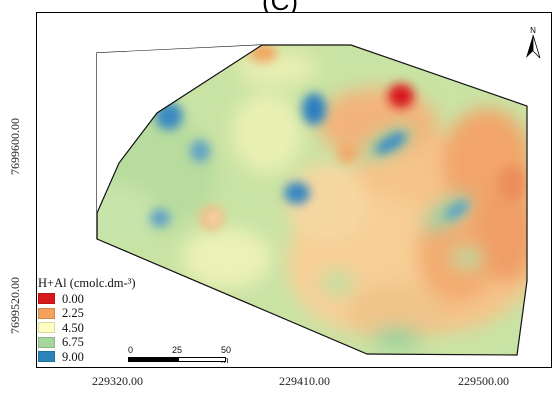  Describe the element at coordinates (73, 327) in the screenshot. I see `legend-label: 4.50` at that location.